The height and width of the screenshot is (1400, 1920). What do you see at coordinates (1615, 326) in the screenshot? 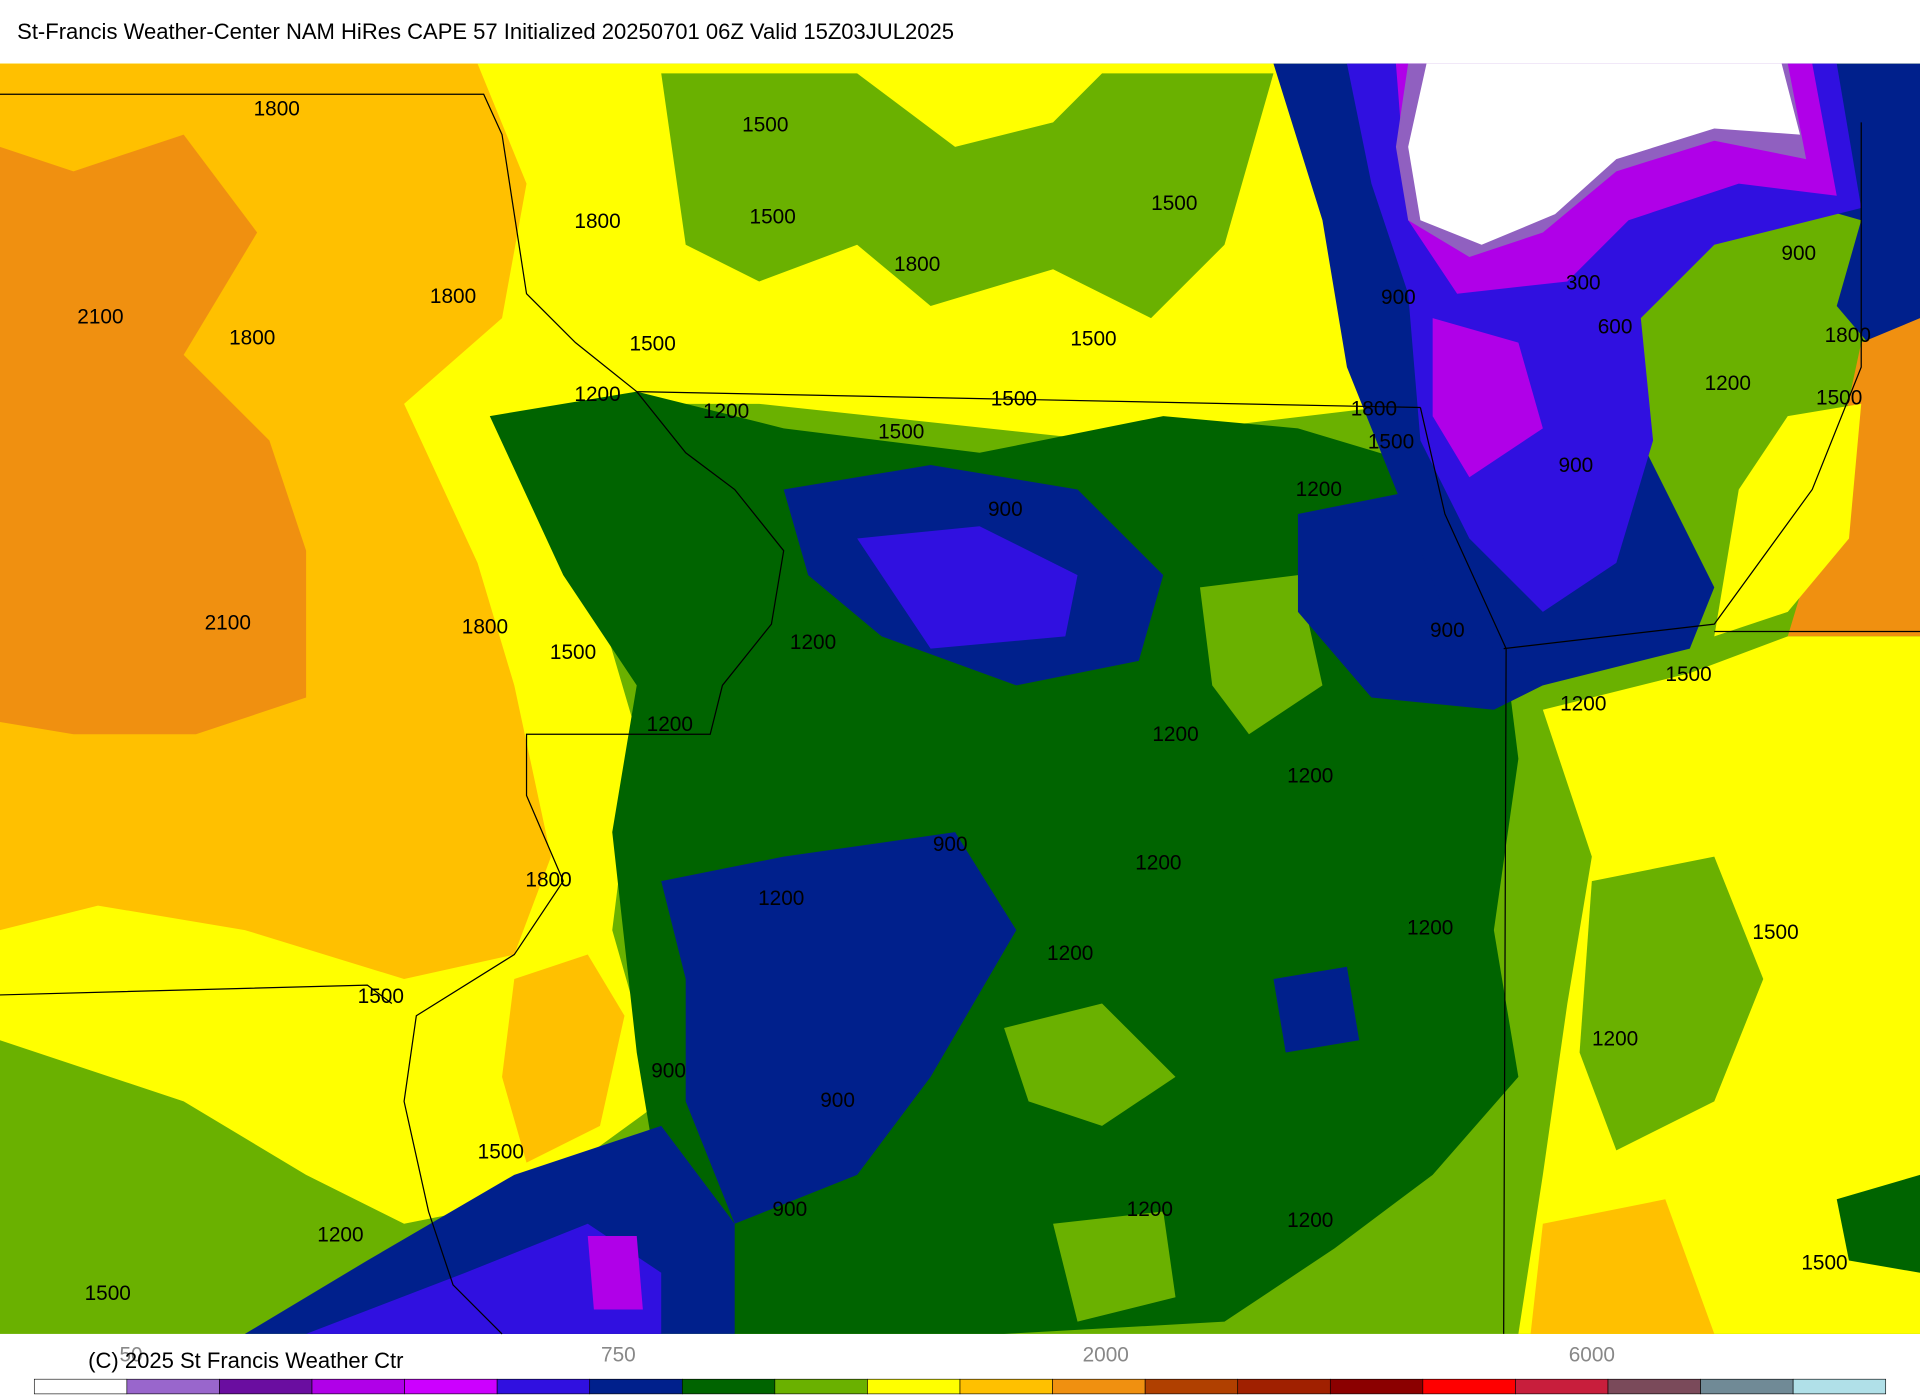
I see `contour-label: 600` at bounding box center [1615, 326].